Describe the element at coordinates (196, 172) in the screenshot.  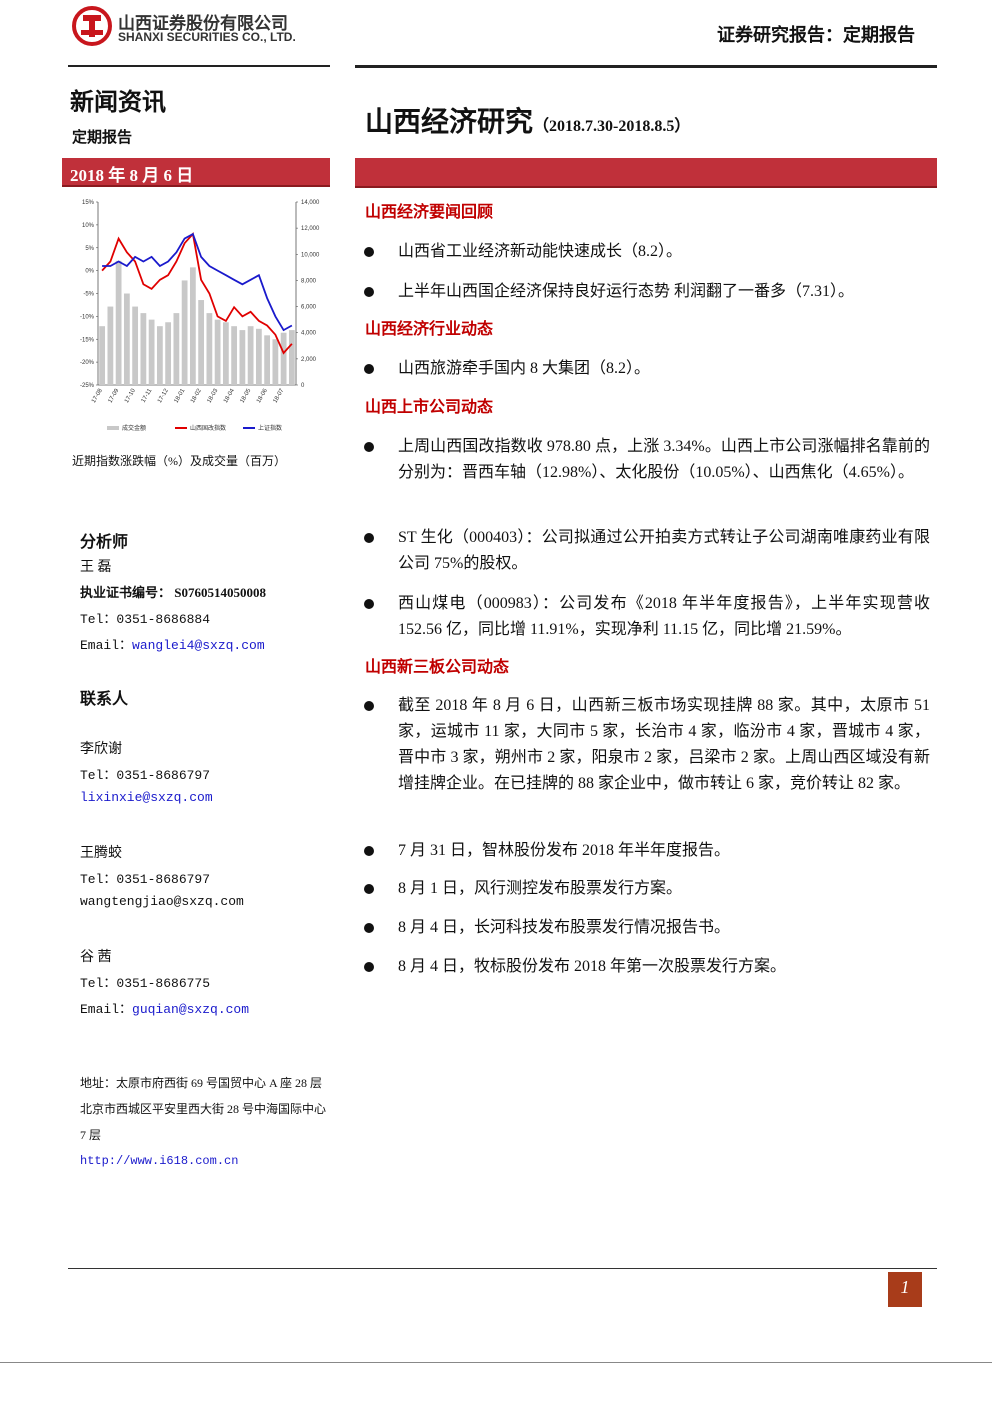
I see `date-bar: 2018 年 8 月 6 日` at that location.